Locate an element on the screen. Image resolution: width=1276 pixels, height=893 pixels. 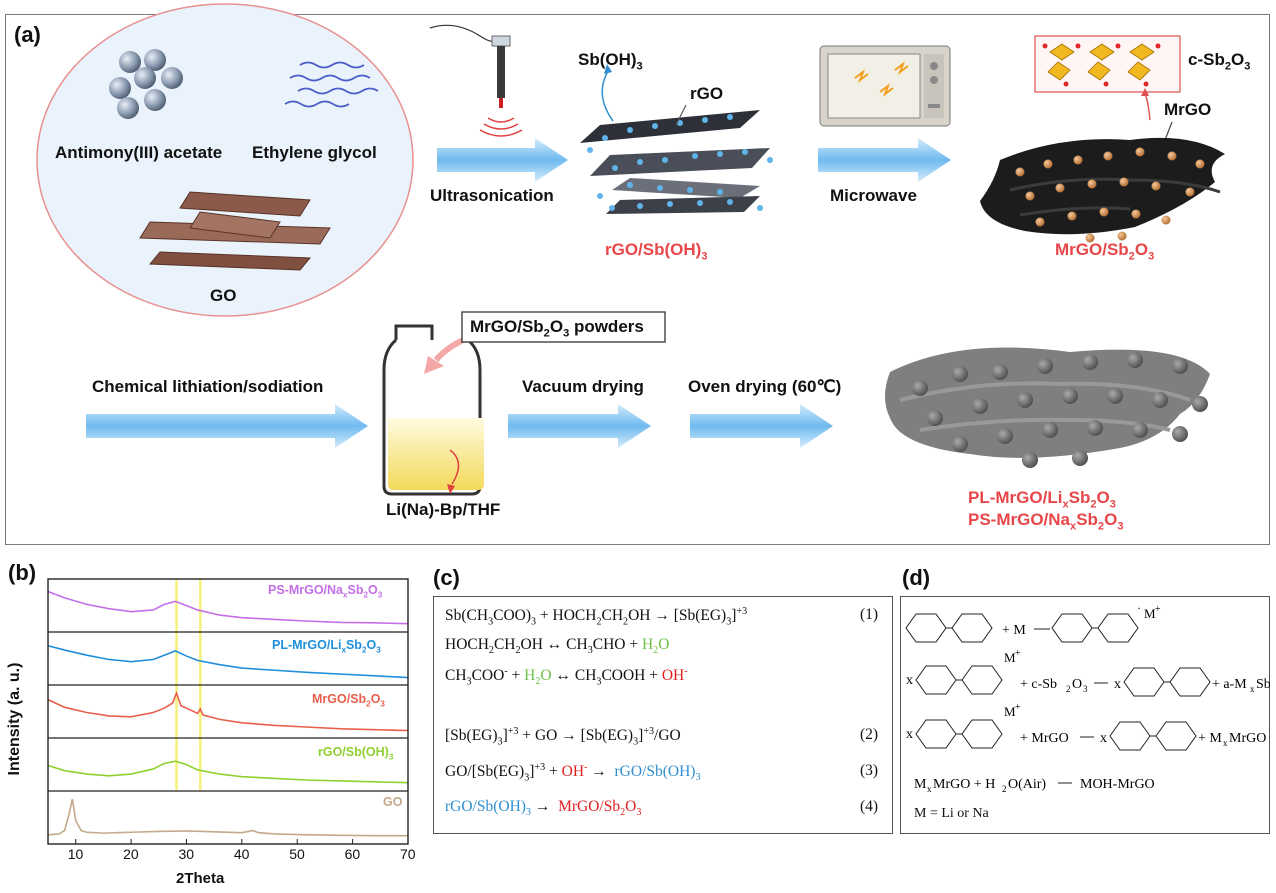
solvent-pointer is located at coordinates (454, 467).